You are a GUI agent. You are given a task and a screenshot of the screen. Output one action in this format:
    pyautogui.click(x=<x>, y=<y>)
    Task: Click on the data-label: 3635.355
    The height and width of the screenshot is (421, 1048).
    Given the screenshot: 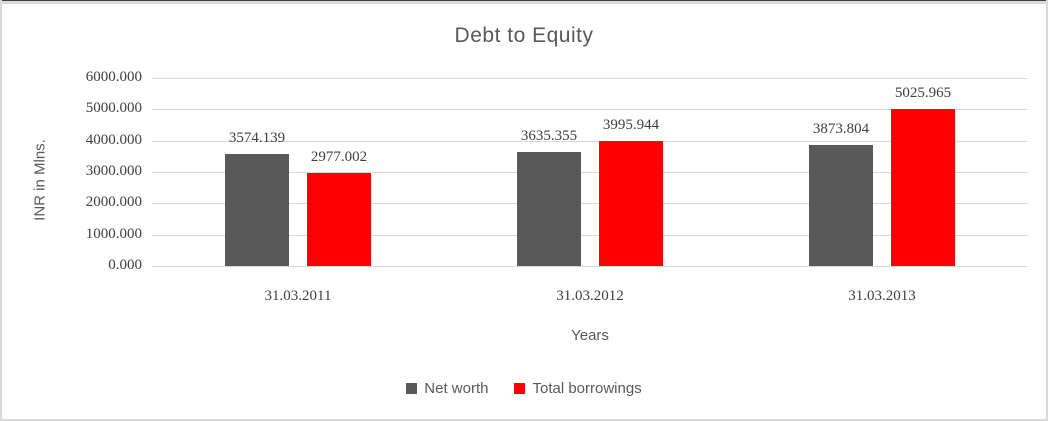 What is the action you would take?
    pyautogui.click(x=549, y=136)
    